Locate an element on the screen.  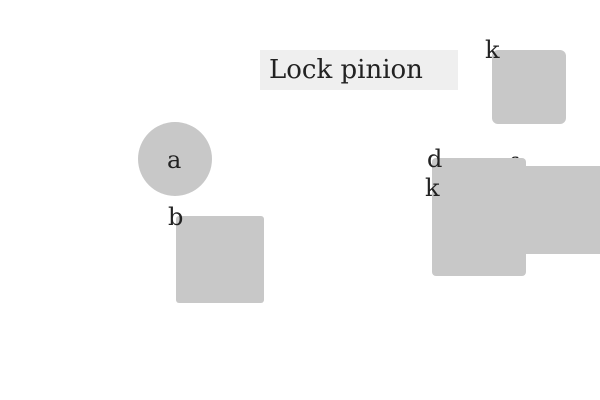
circle-a is located at coordinates (175, 159).